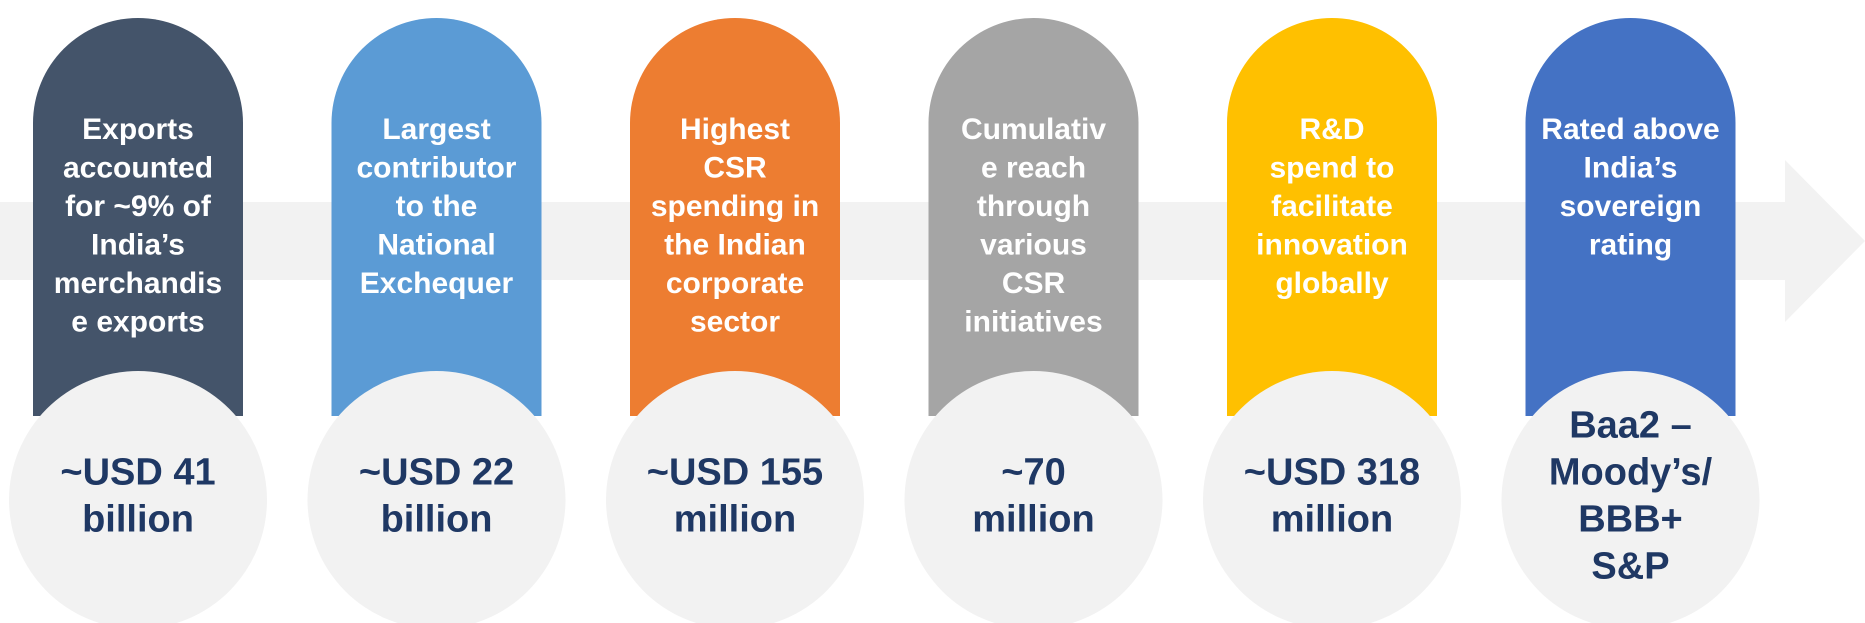  Describe the element at coordinates (437, 283) in the screenshot. I see `card-text: Exchequer` at that location.